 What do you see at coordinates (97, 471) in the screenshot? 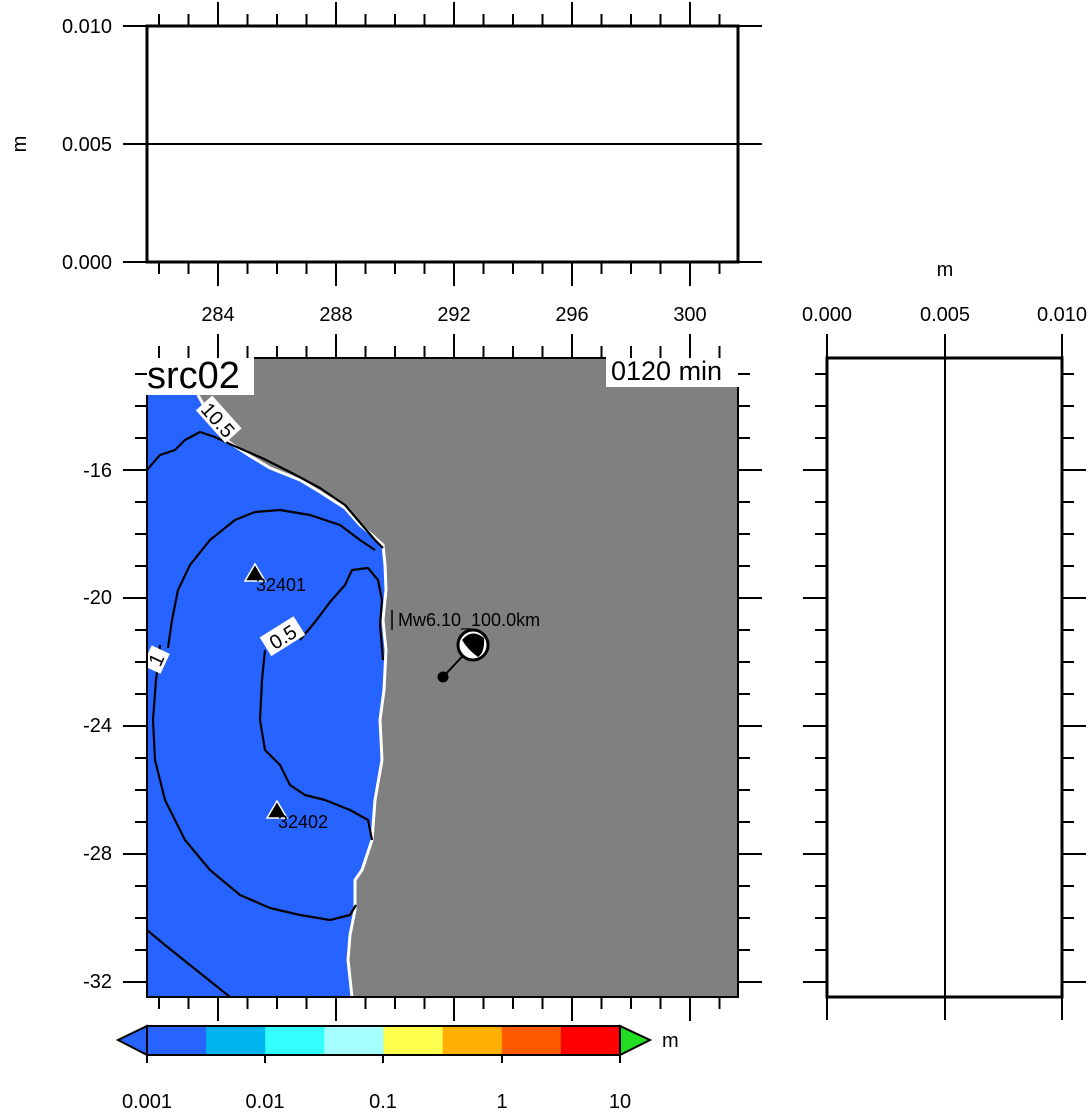
I see `map-ytick-16: -16` at bounding box center [97, 471].